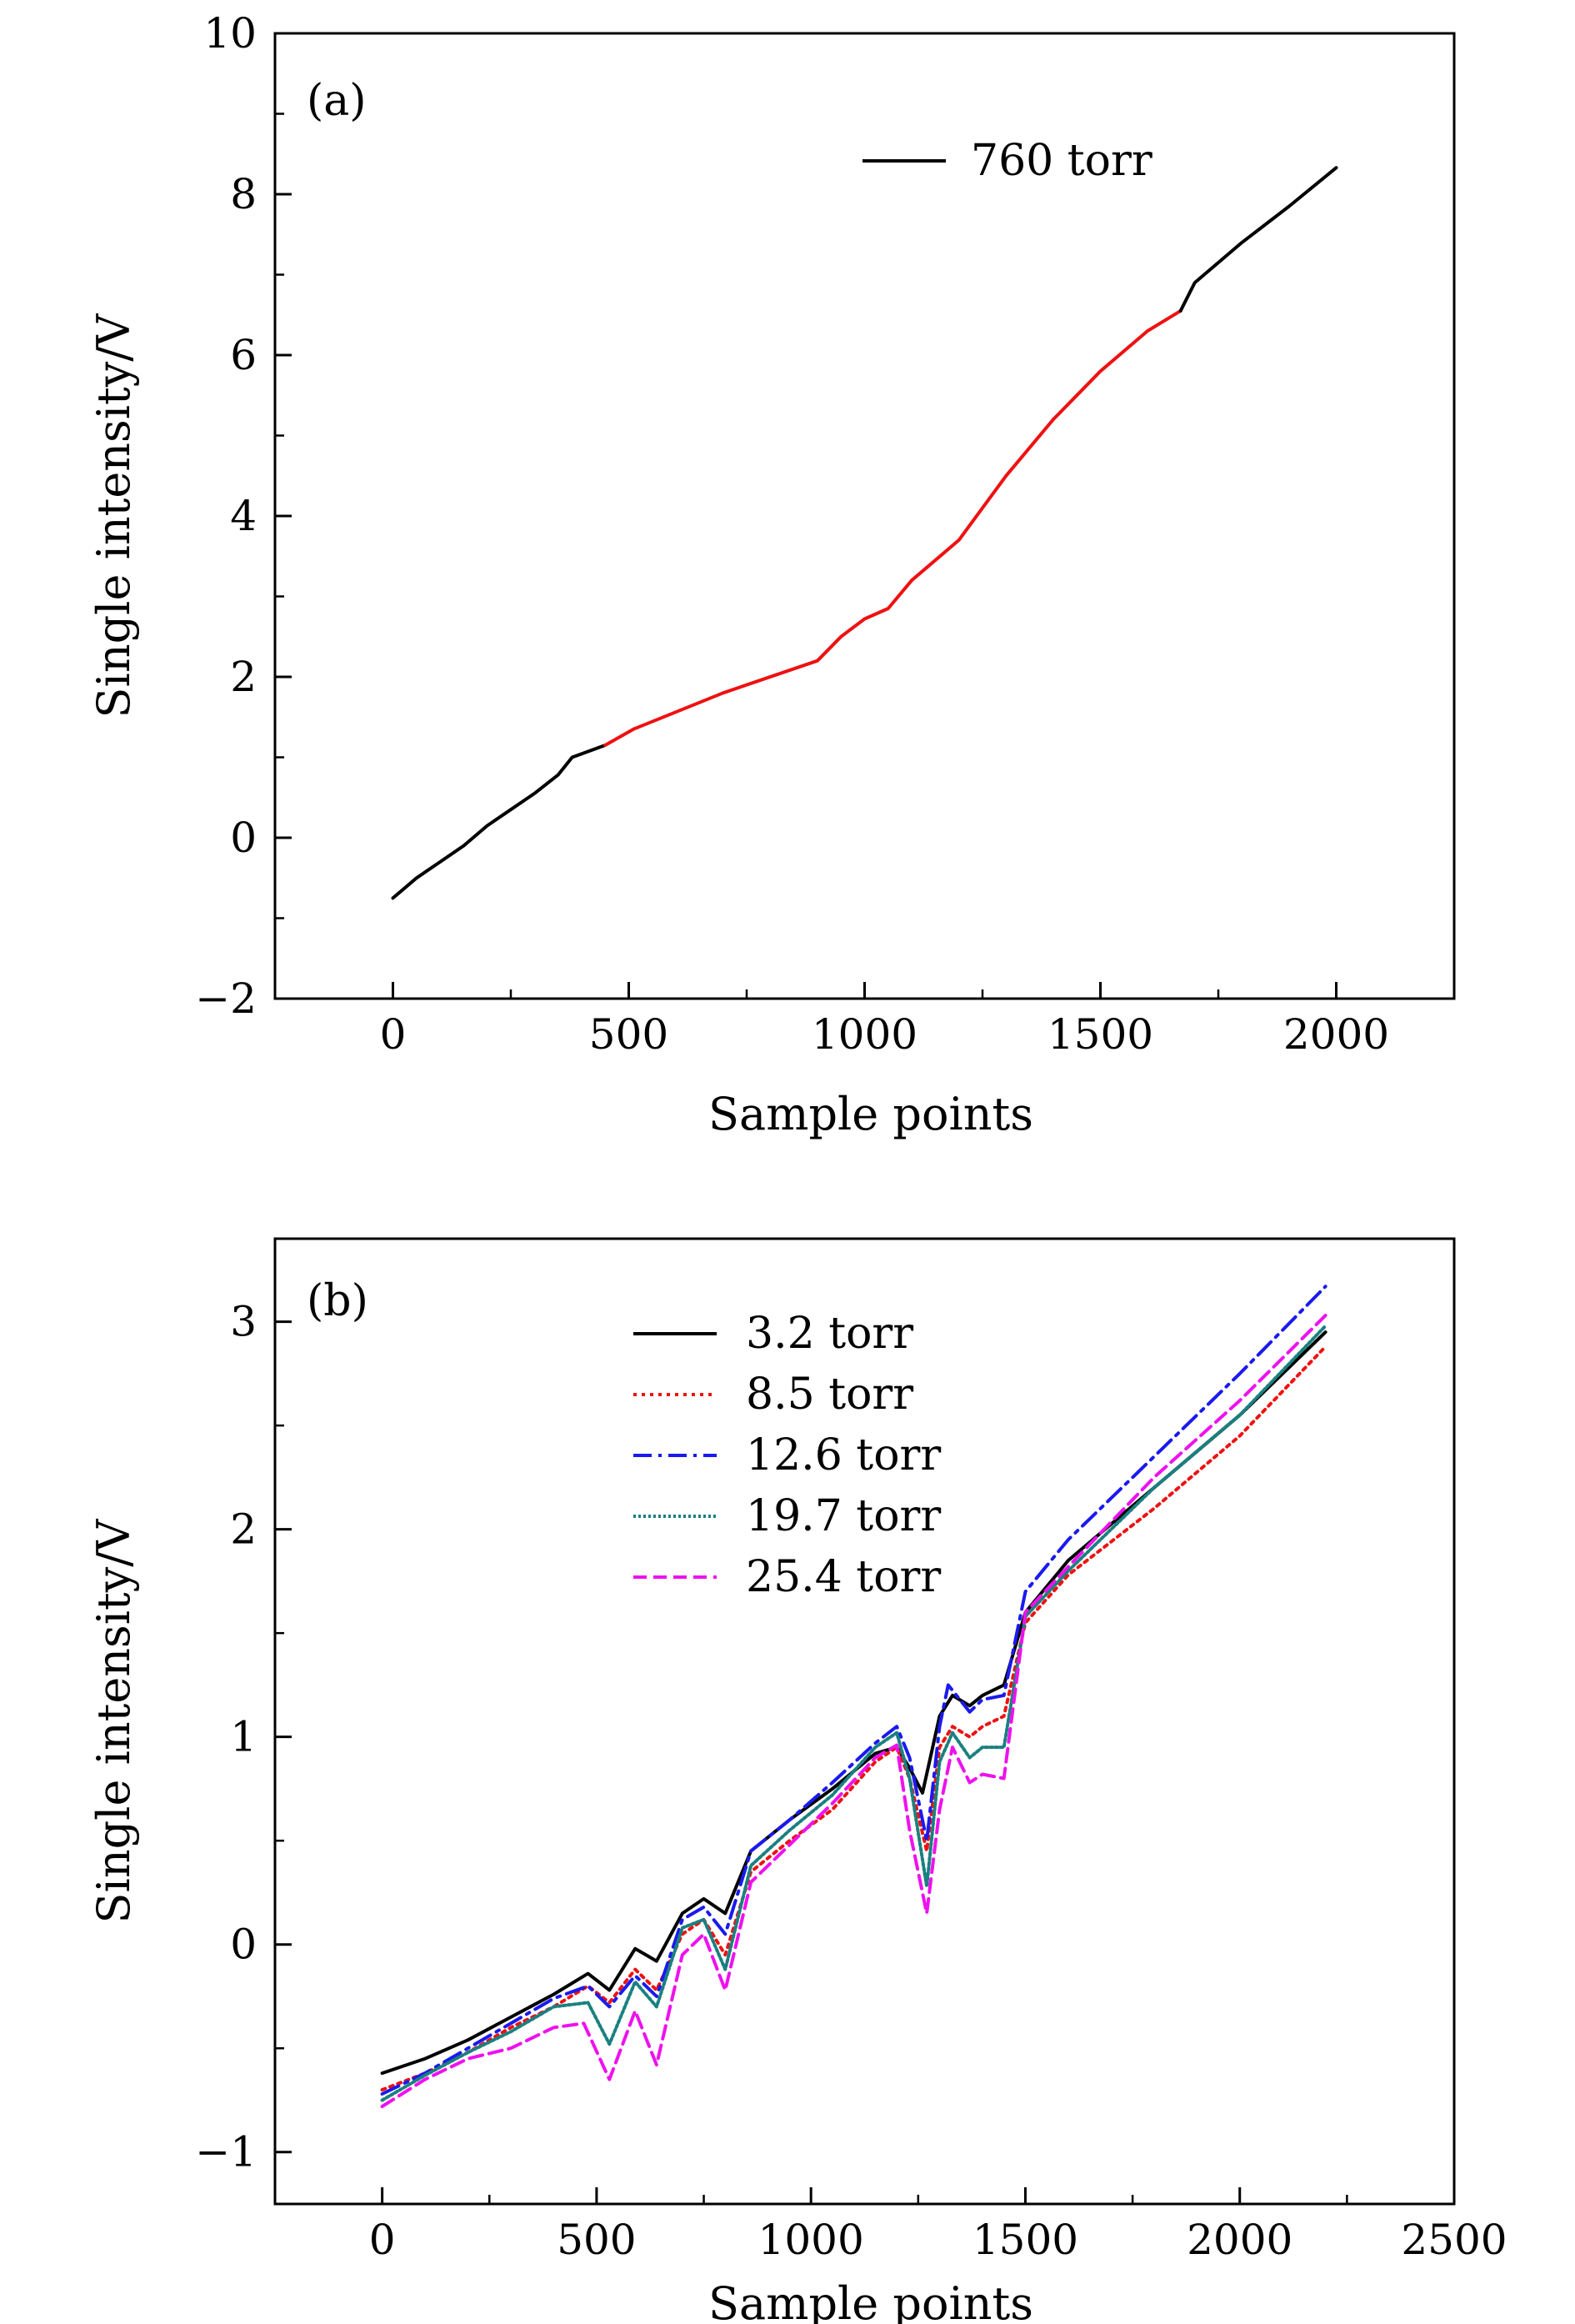 The width and height of the screenshot is (1575, 2324). I want to click on panel-label-a: (a), so click(337, 101).